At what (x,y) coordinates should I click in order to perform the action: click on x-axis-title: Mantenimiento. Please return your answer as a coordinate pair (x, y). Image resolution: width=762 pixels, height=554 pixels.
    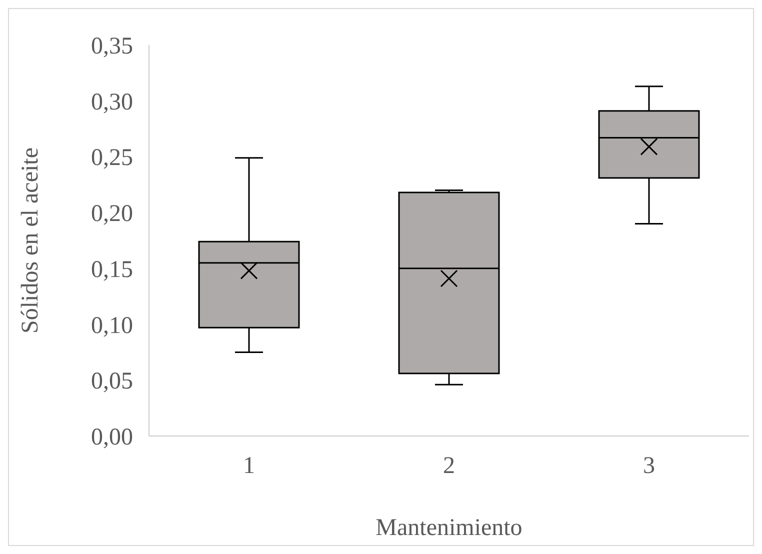
    Looking at the image, I should click on (449, 528).